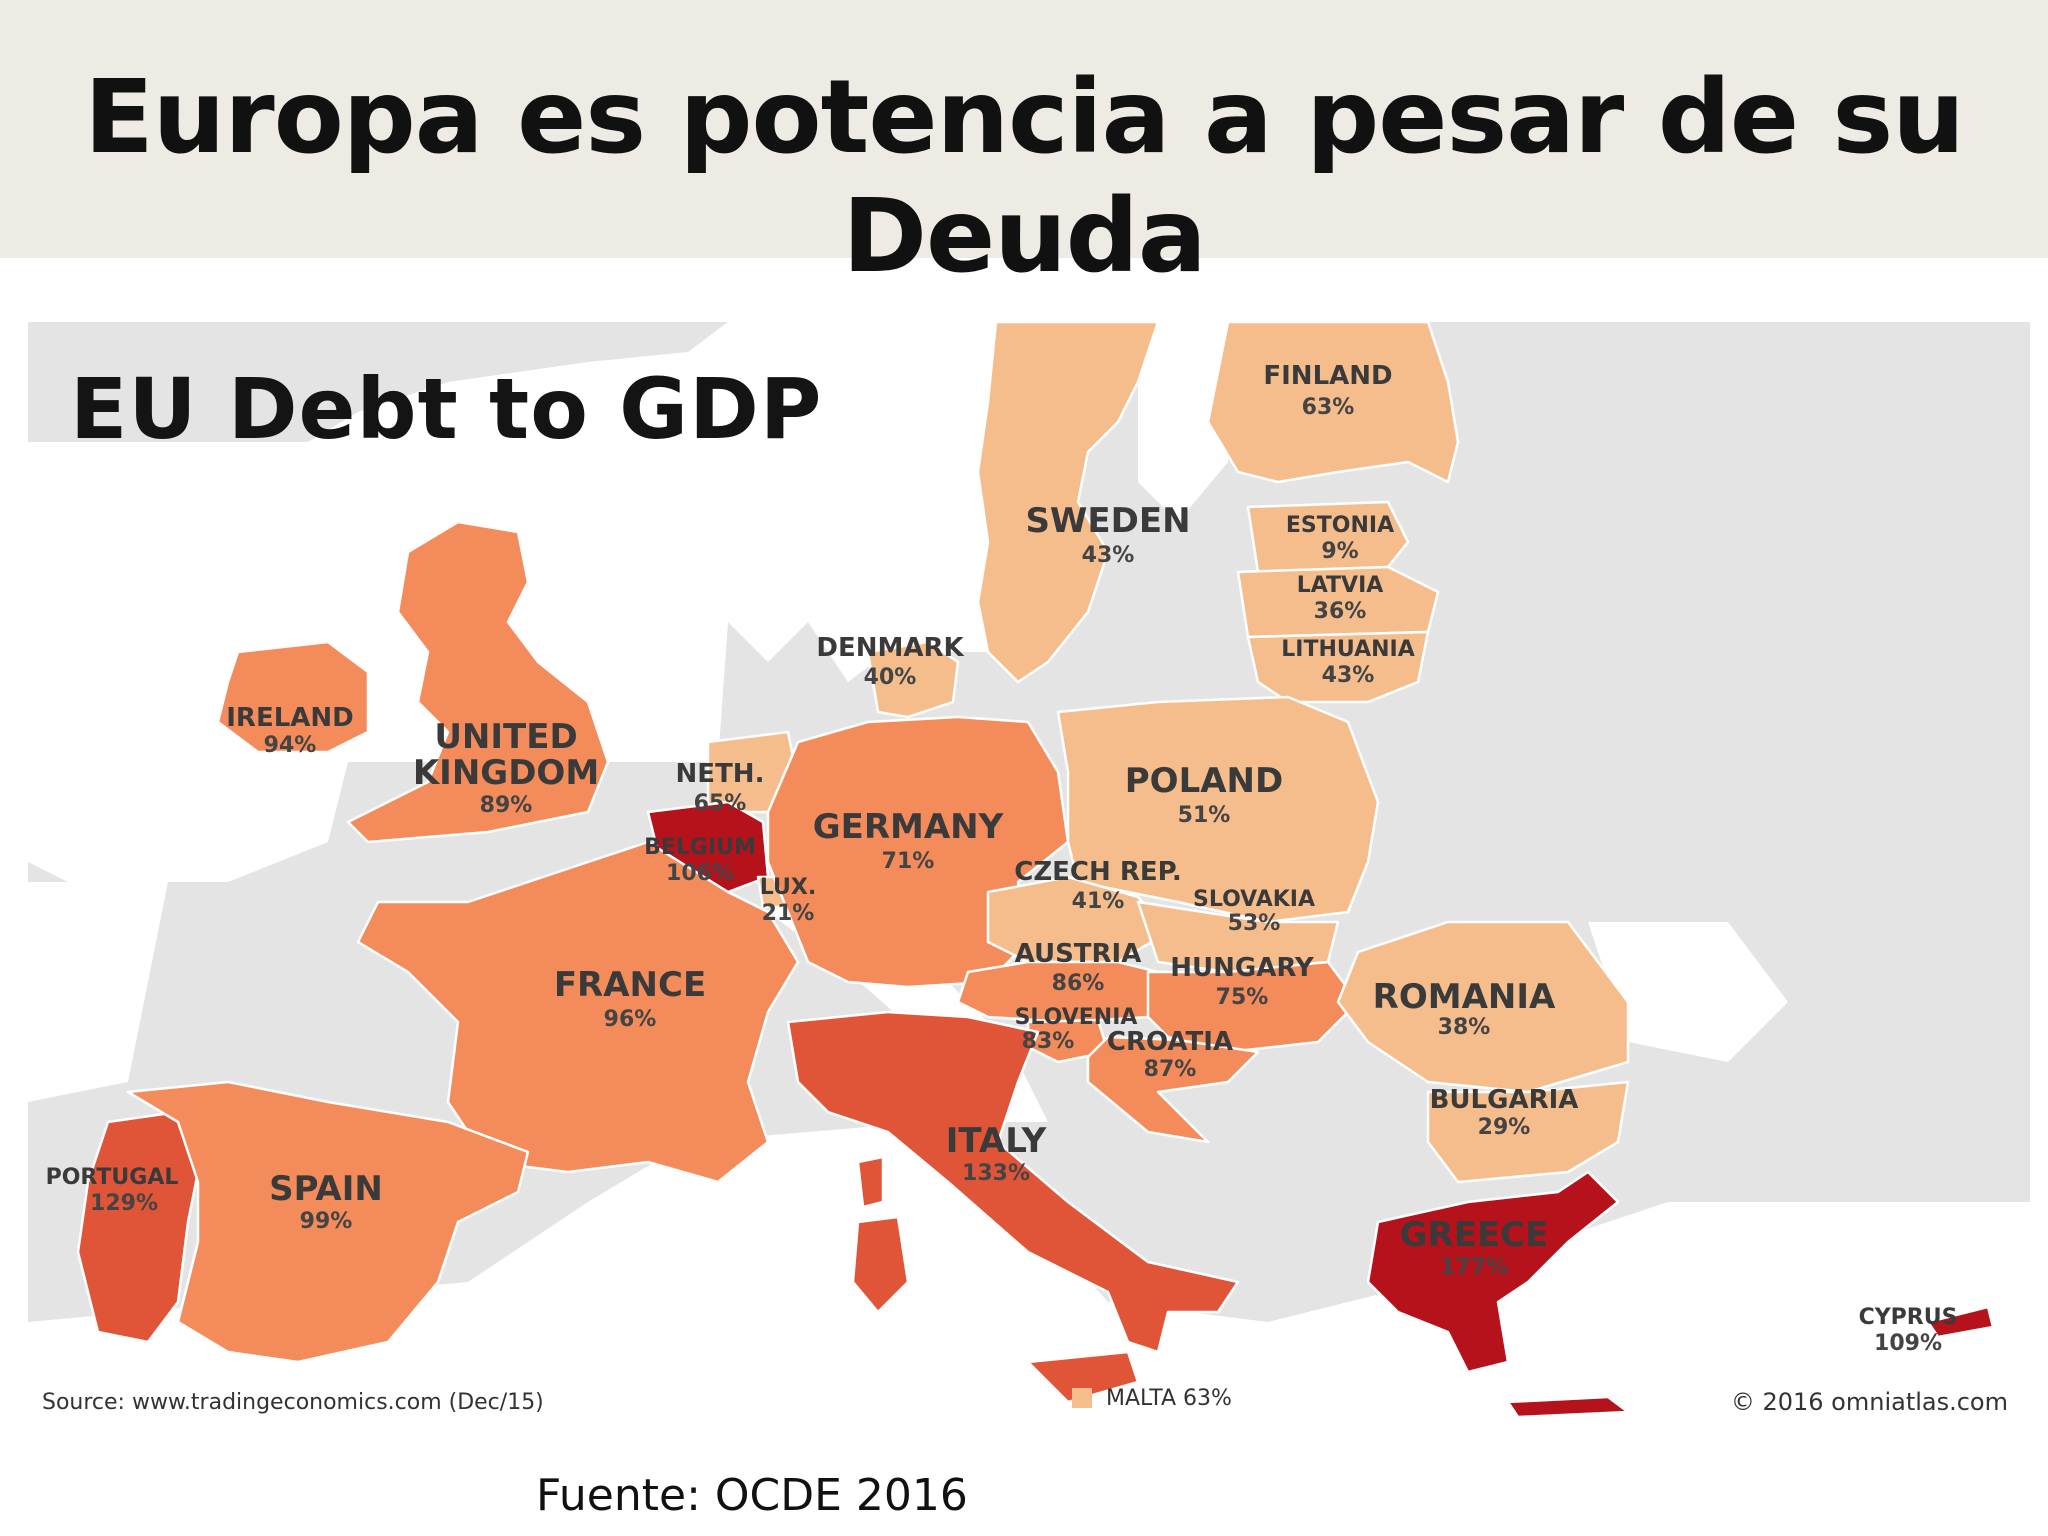 Image resolution: width=2048 pixels, height=1536 pixels. What do you see at coordinates (506, 773) in the screenshot?
I see `label-uk-line2: KINGDOM` at bounding box center [506, 773].